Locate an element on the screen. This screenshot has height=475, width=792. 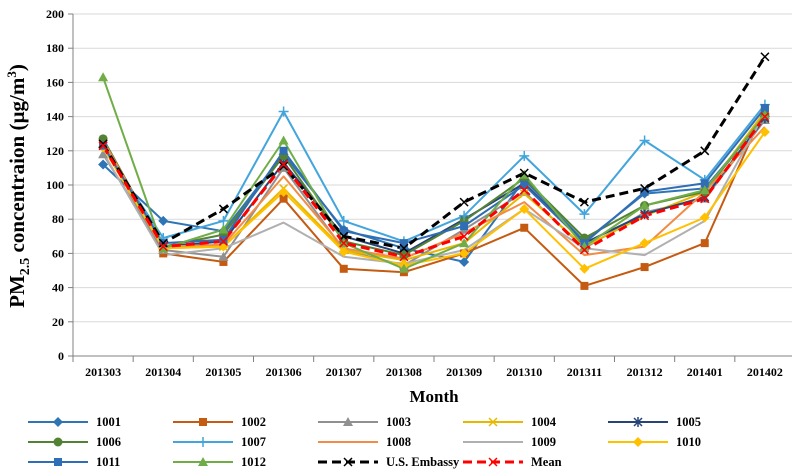
y-axis-title-rest: concentraion (µg/m is located at coordinates (17, 167).